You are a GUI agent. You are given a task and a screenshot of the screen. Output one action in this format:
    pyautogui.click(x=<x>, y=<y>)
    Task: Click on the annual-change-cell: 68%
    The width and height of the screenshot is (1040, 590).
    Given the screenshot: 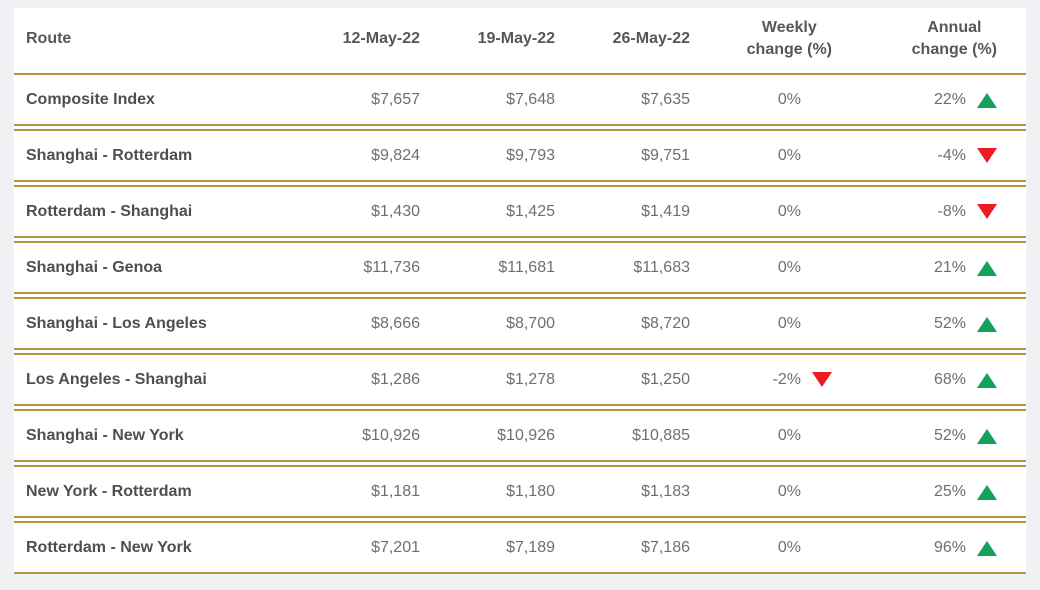 What is the action you would take?
    pyautogui.click(x=929, y=380)
    